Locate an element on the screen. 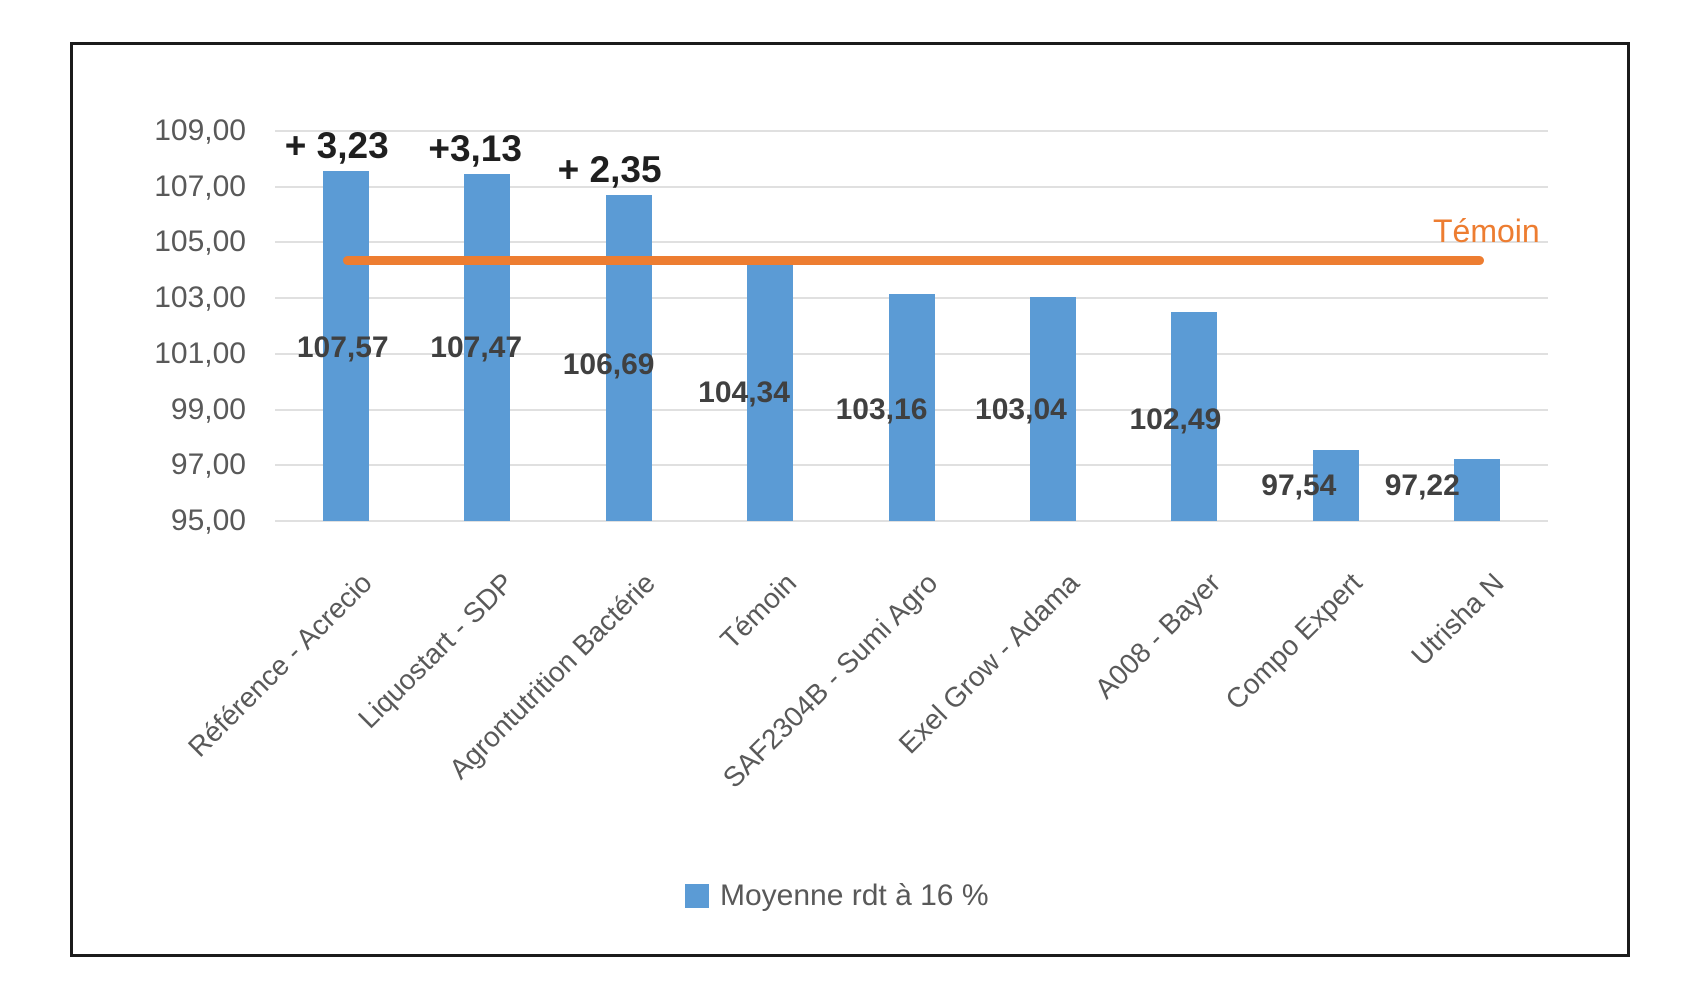  y-axis-tick-label: 97,00 is located at coordinates (208, 465).